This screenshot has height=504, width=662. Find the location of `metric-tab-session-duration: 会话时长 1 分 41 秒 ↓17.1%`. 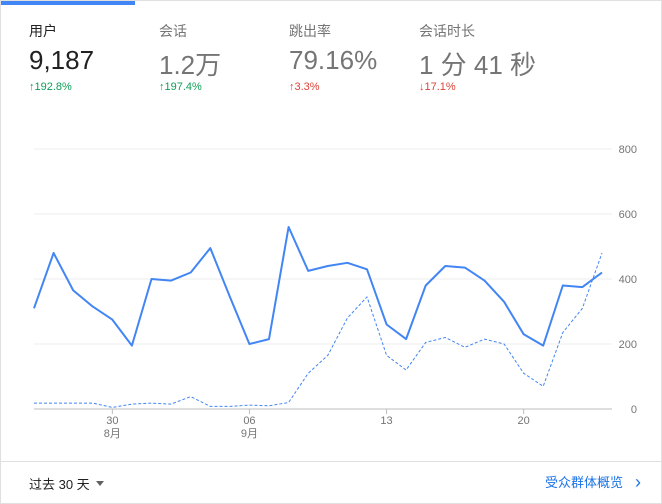

metric-tab-session-duration: 会话时长 1 分 41 秒 ↓17.1% is located at coordinates (489, 56).